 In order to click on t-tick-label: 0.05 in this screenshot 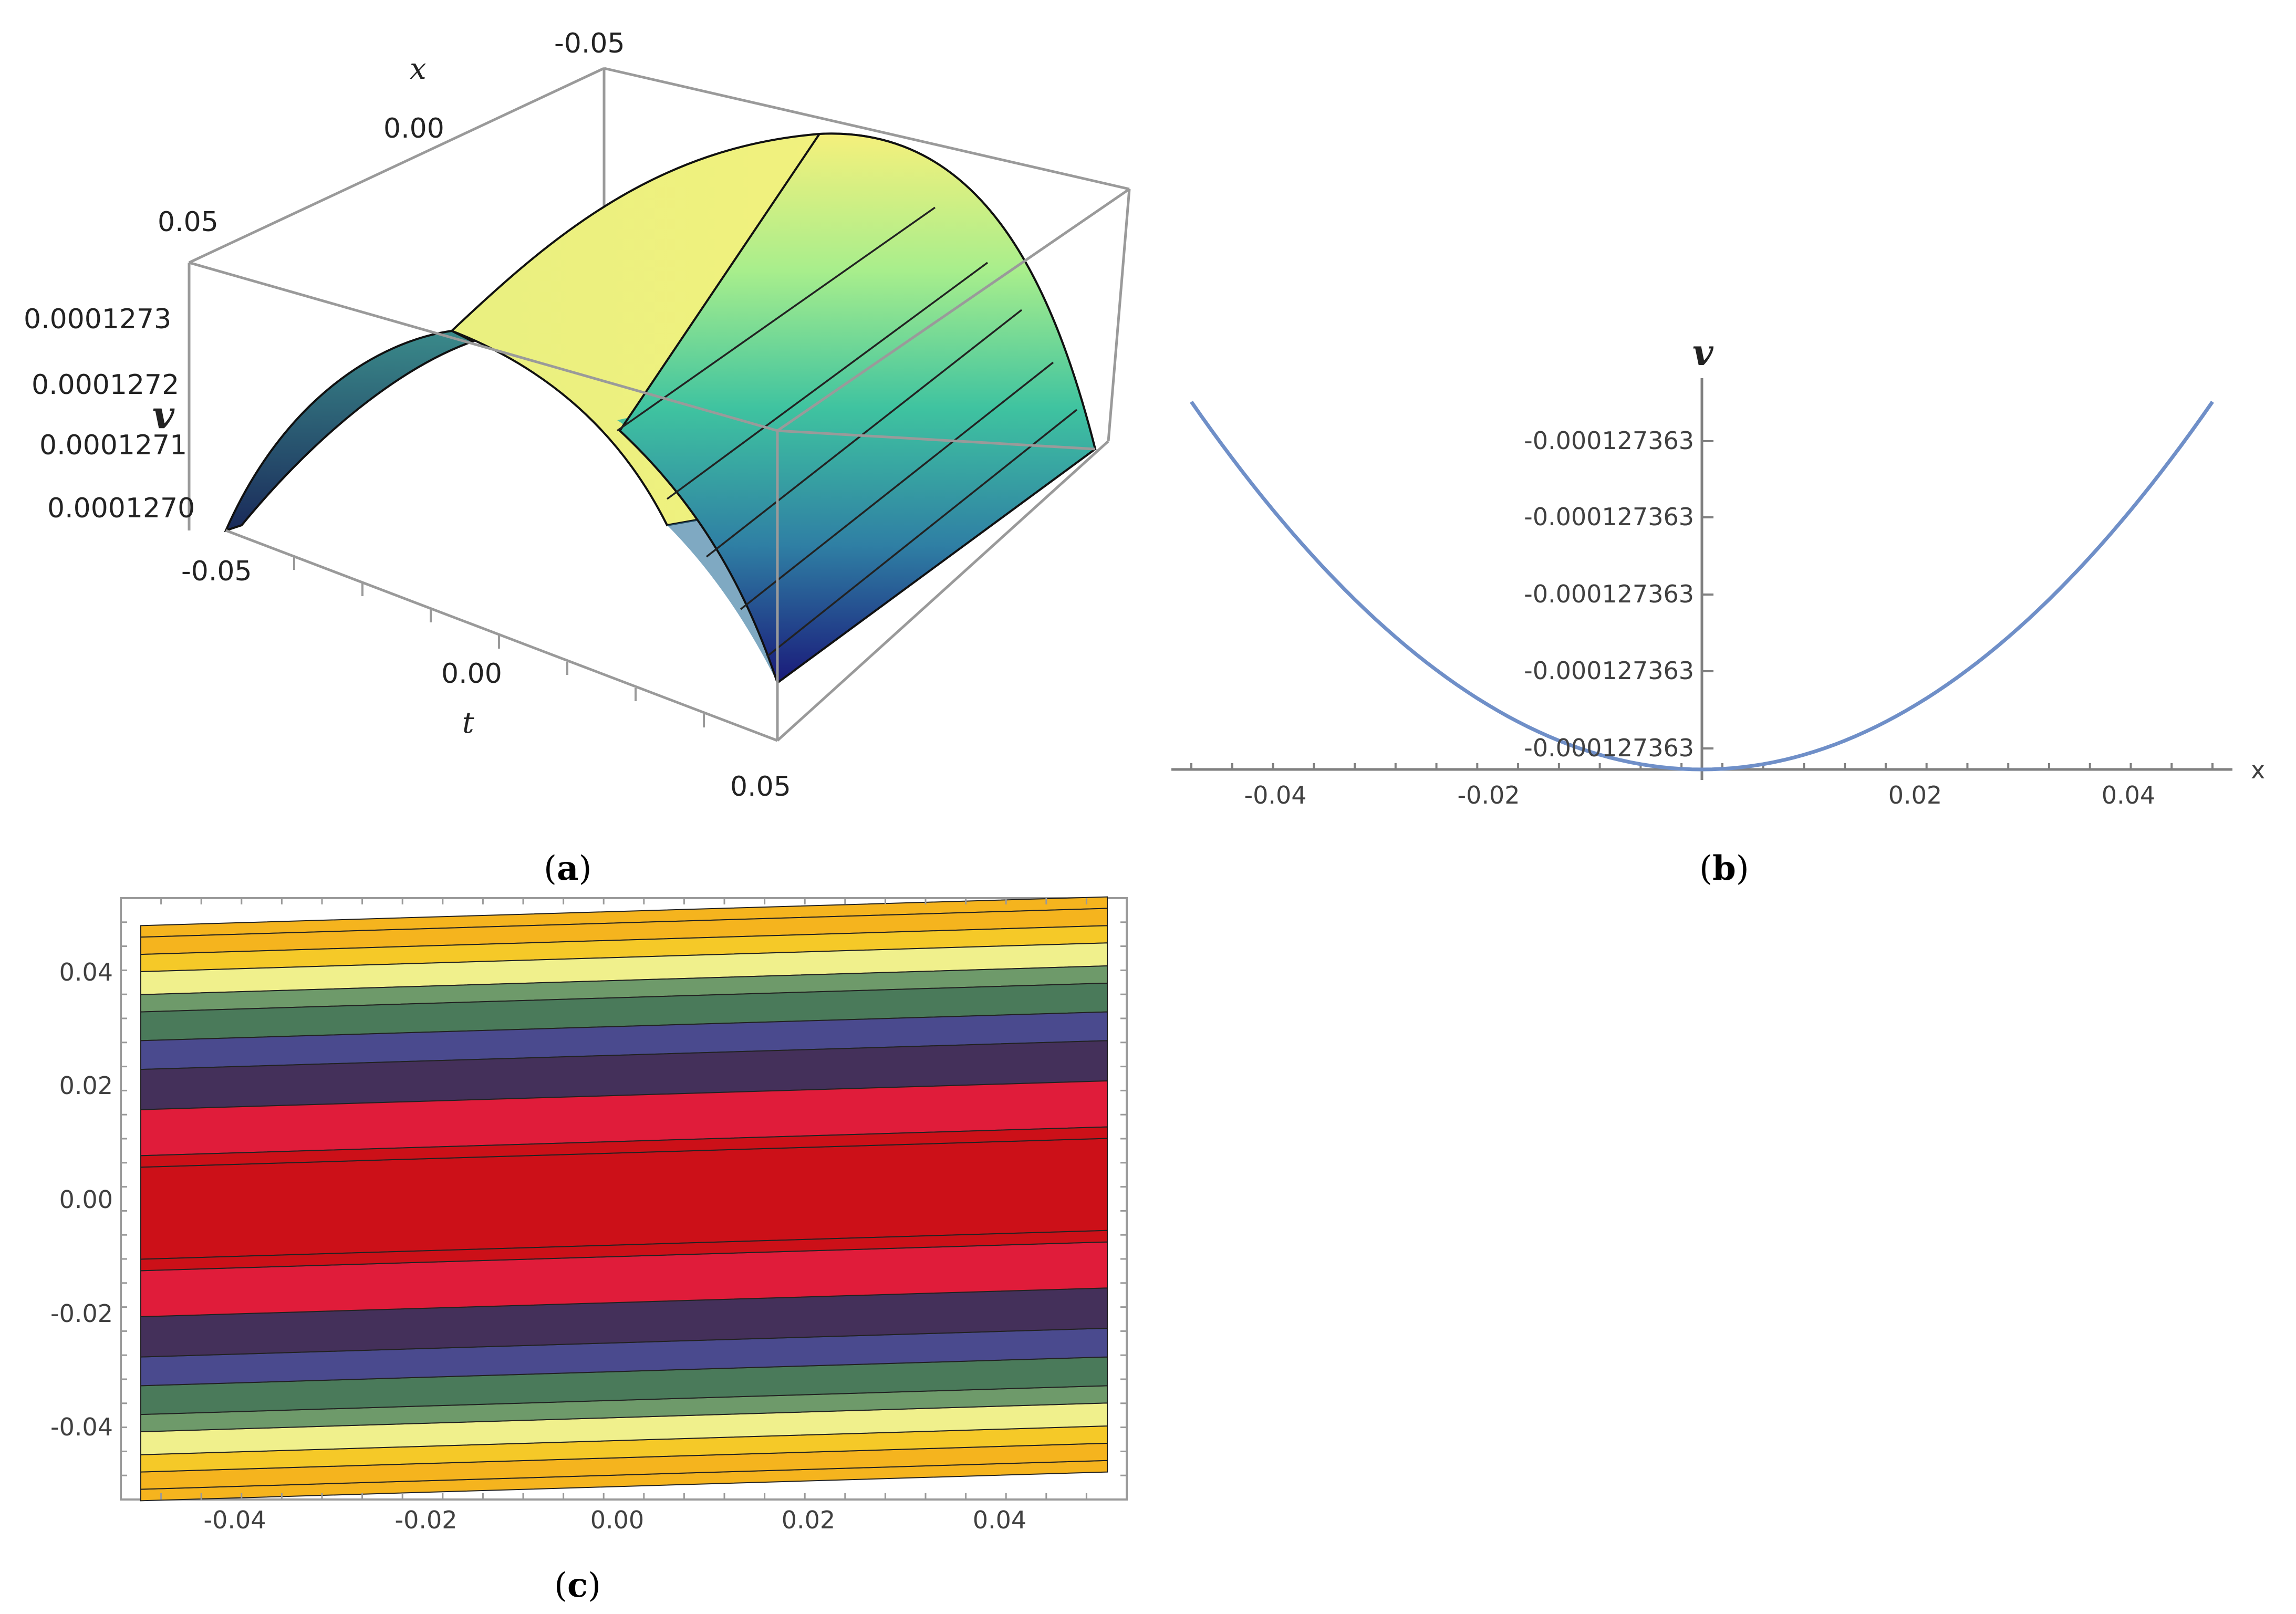, I will do `click(760, 787)`.